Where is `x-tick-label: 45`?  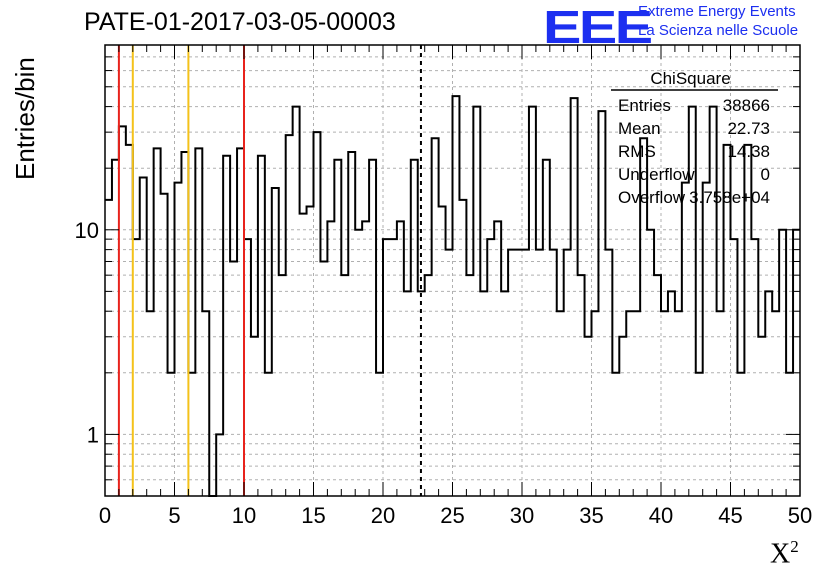
x-tick-label: 45 is located at coordinates (730, 515).